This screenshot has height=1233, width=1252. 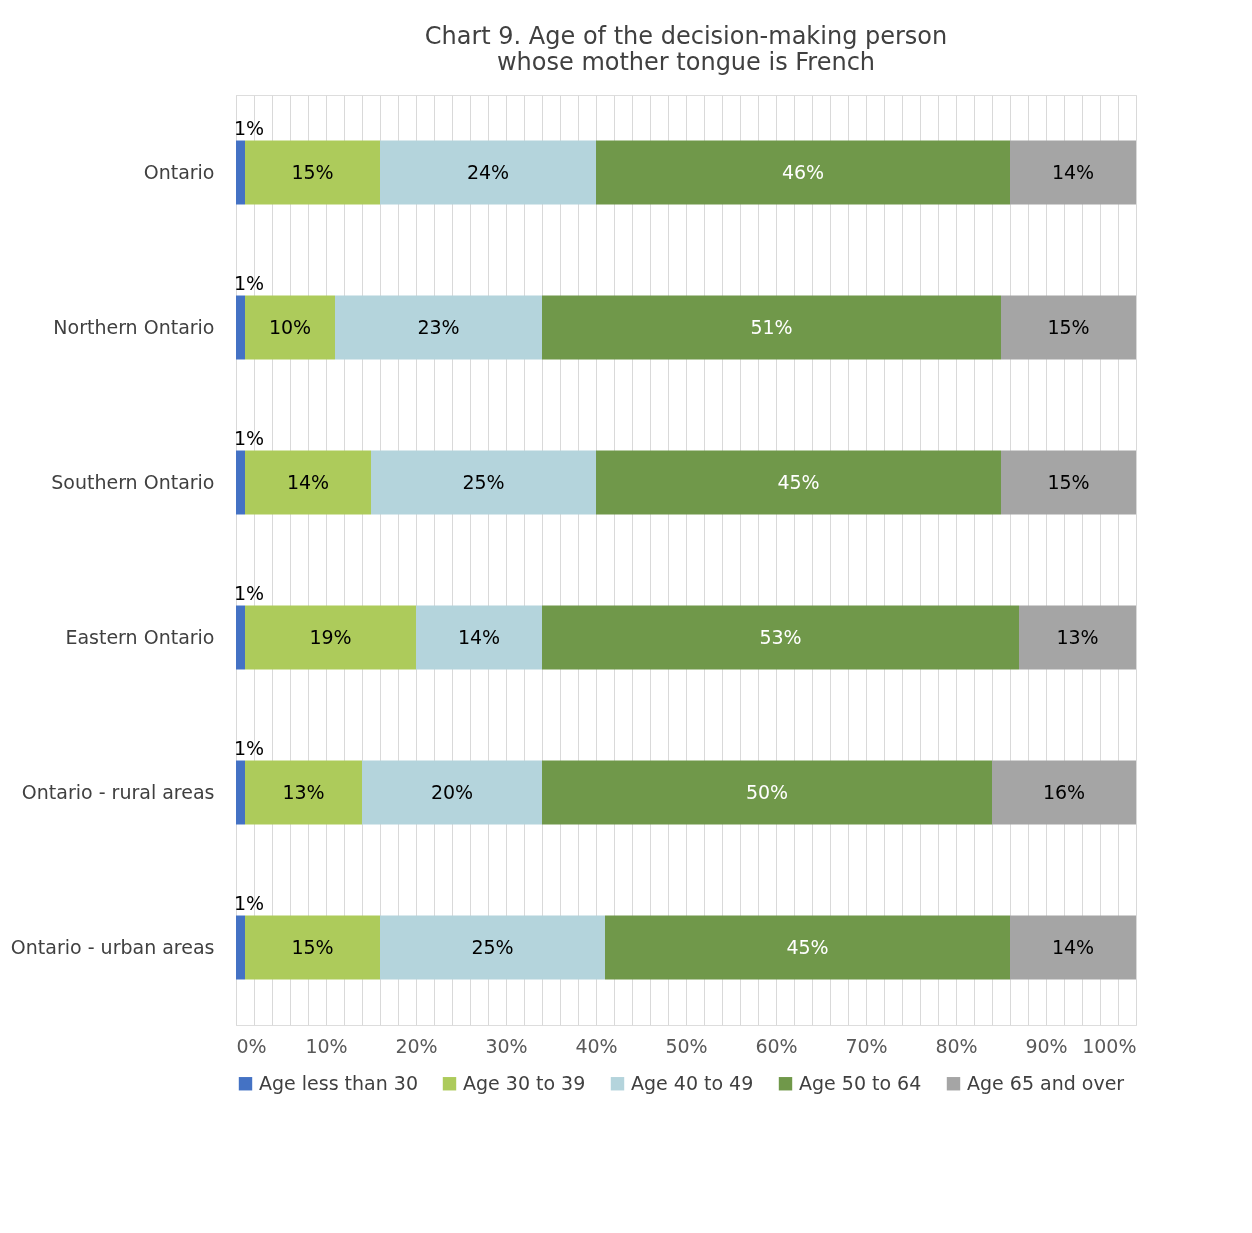 What do you see at coordinates (1046, 1082) in the screenshot?
I see `legend-label: Age 65 and over` at bounding box center [1046, 1082].